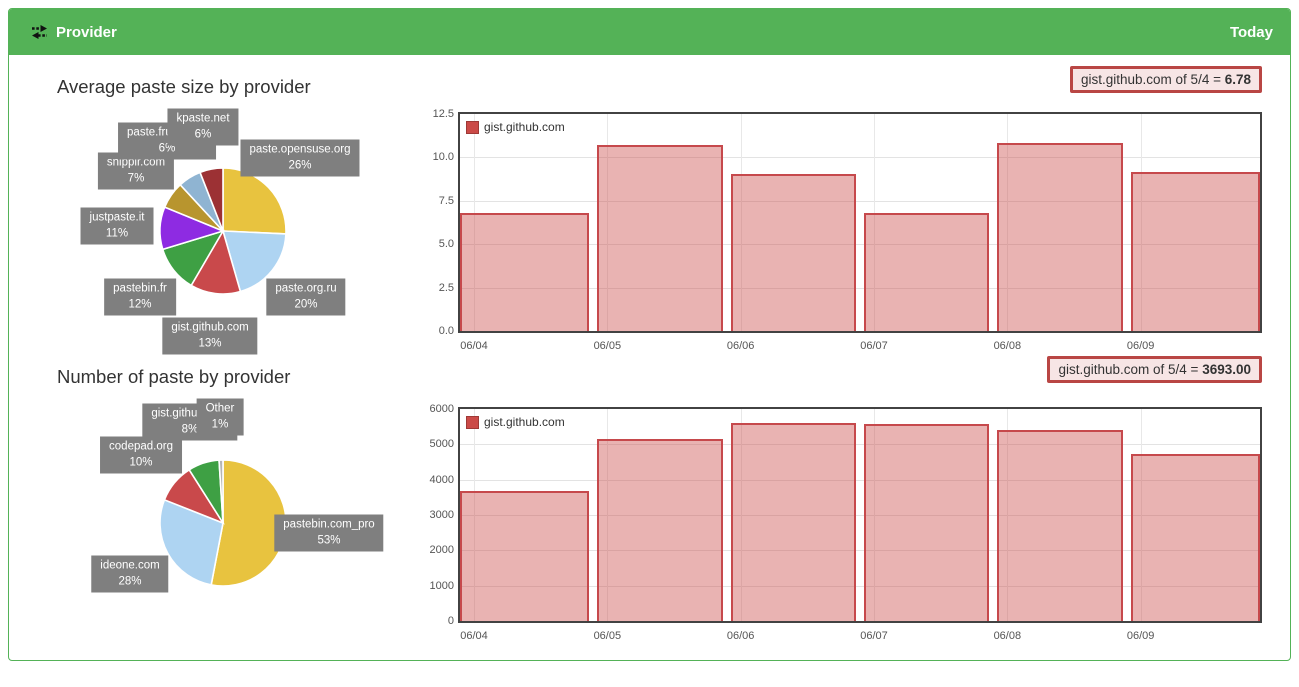  What do you see at coordinates (300, 158) in the screenshot?
I see `pie-label-paste.opensuse.org: paste.opensuse.org 26%` at bounding box center [300, 158].